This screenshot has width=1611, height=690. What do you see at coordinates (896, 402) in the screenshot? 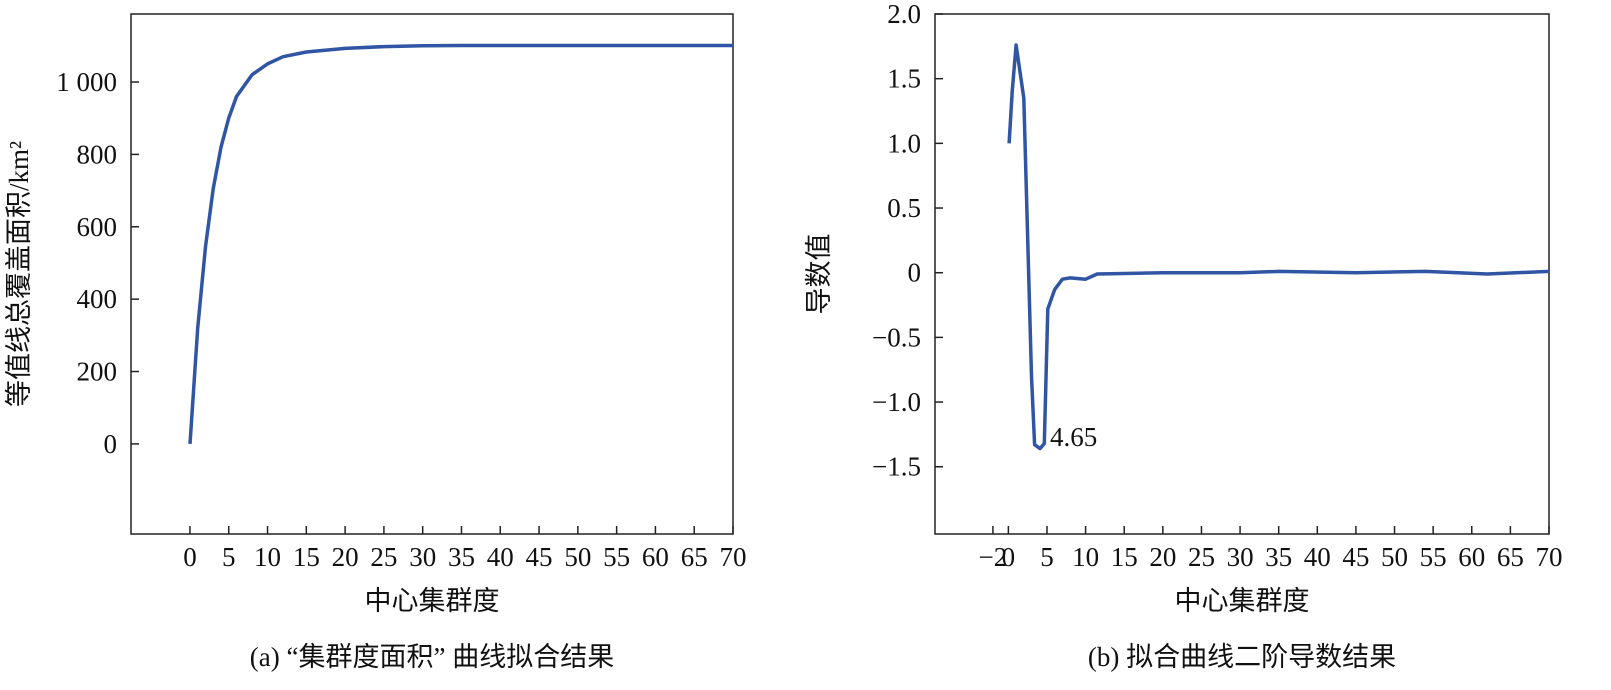
I see `y-tick-label: −1.0` at bounding box center [896, 402].